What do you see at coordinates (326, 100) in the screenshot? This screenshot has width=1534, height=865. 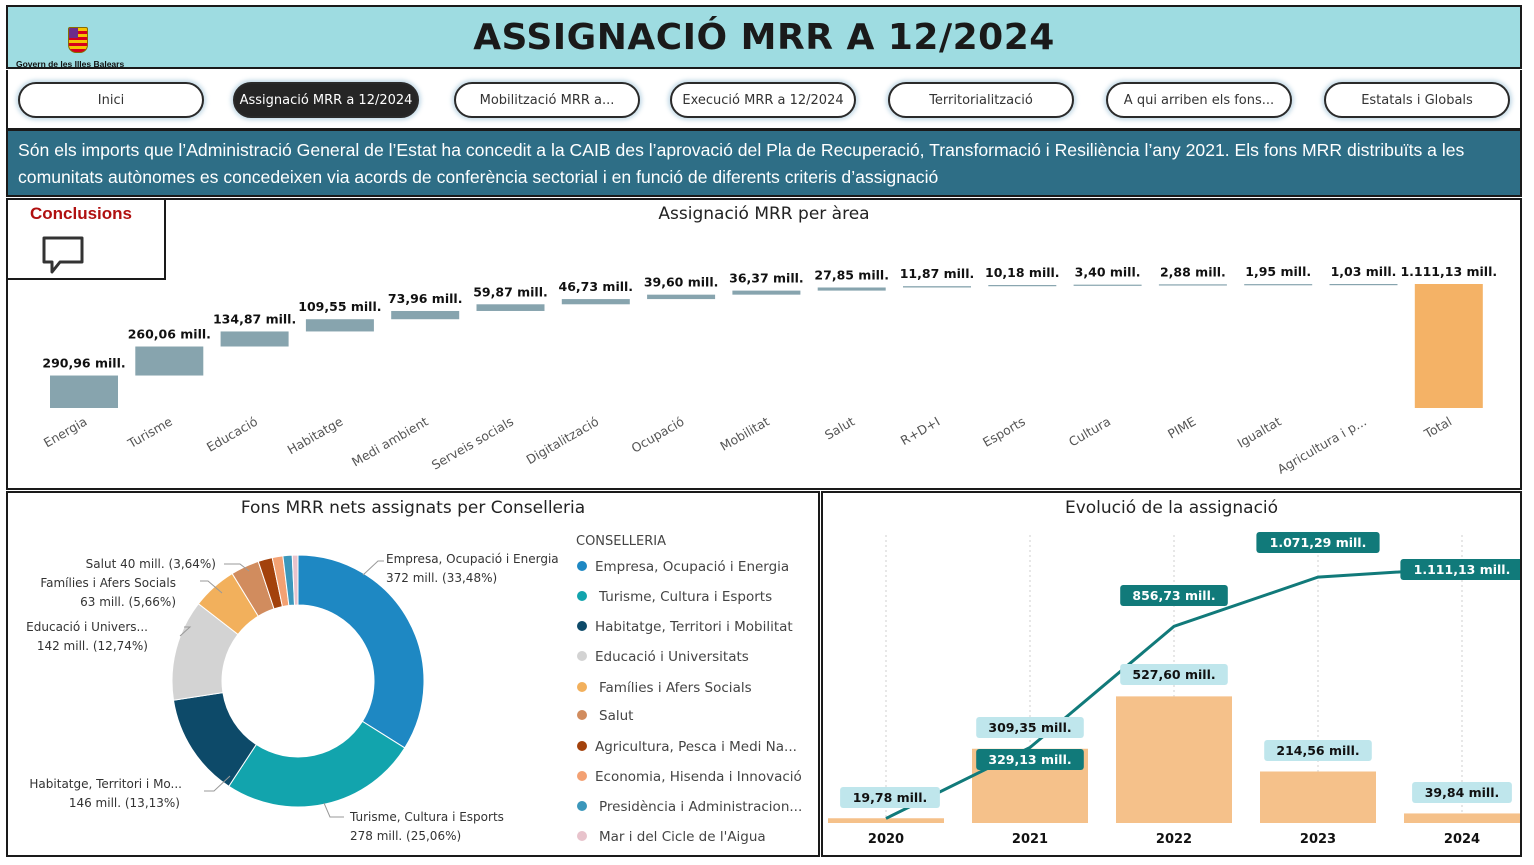 I see `tab-assignacio: Assignació MRR a 12/2024` at bounding box center [326, 100].